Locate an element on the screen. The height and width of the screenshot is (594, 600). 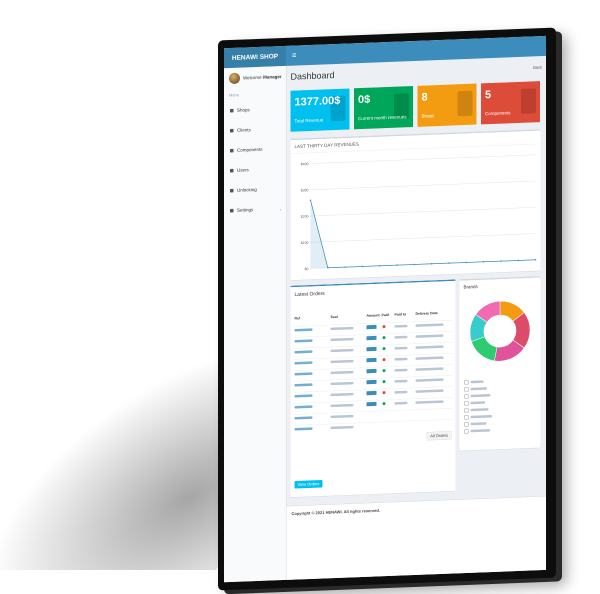
menu-item: Settings is located at coordinates (245, 210).